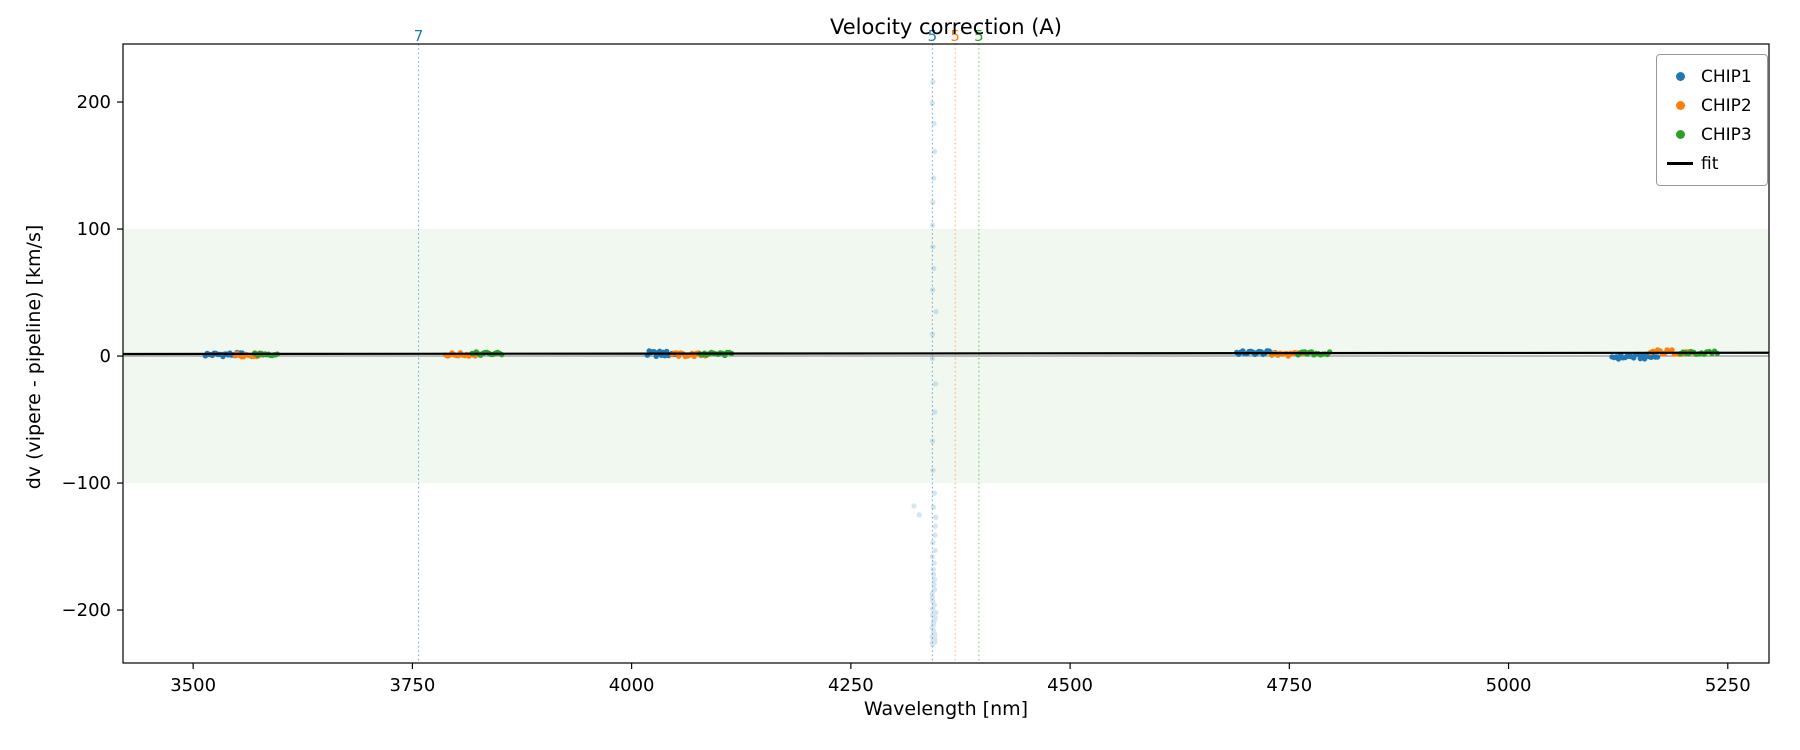  I want to click on legend-label-fit: fit, so click(1710, 163).